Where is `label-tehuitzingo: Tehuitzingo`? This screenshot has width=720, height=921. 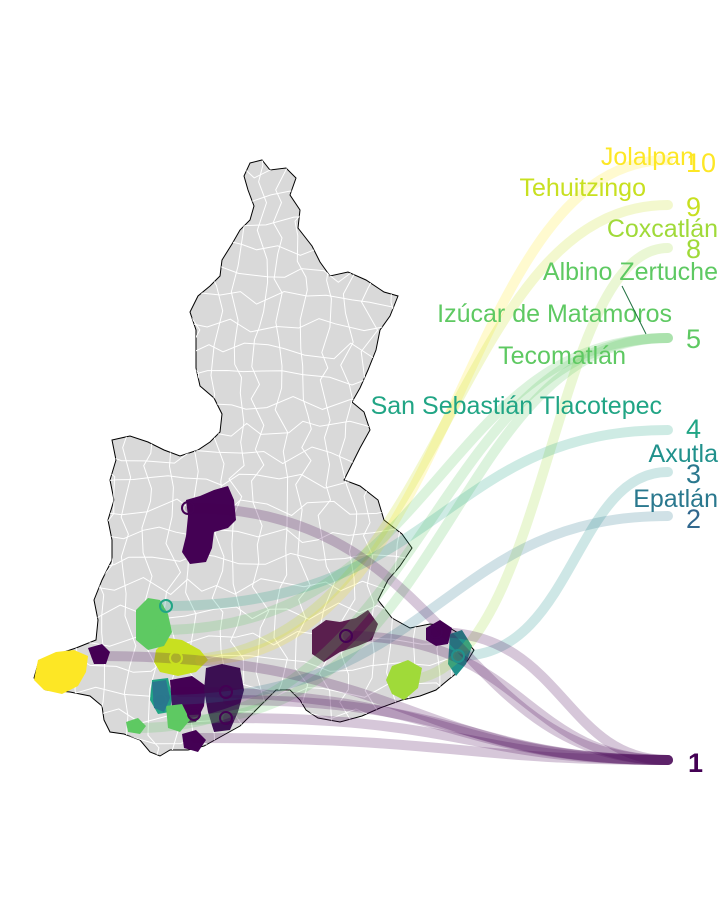 label-tehuitzingo: Tehuitzingo is located at coordinates (583, 188).